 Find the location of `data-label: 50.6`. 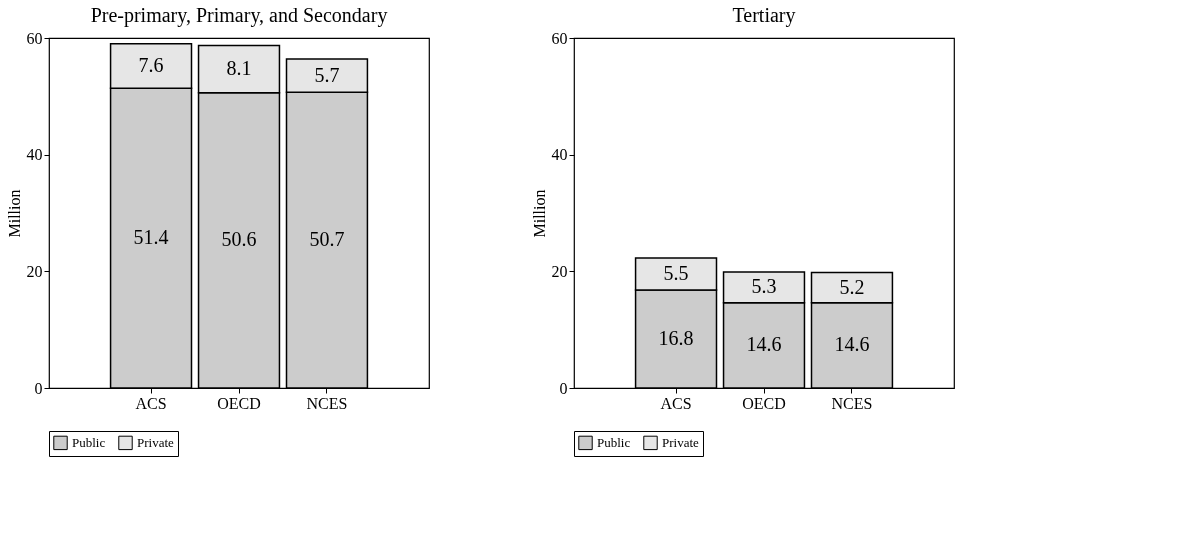

data-label: 50.6 is located at coordinates (239, 239).